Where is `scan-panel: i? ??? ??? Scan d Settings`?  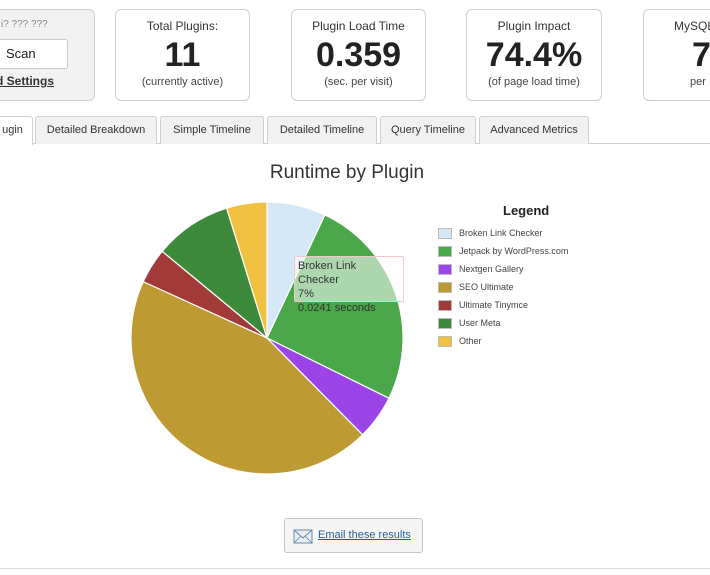
scan-panel: i? ??? ??? Scan d Settings is located at coordinates (47, 55).